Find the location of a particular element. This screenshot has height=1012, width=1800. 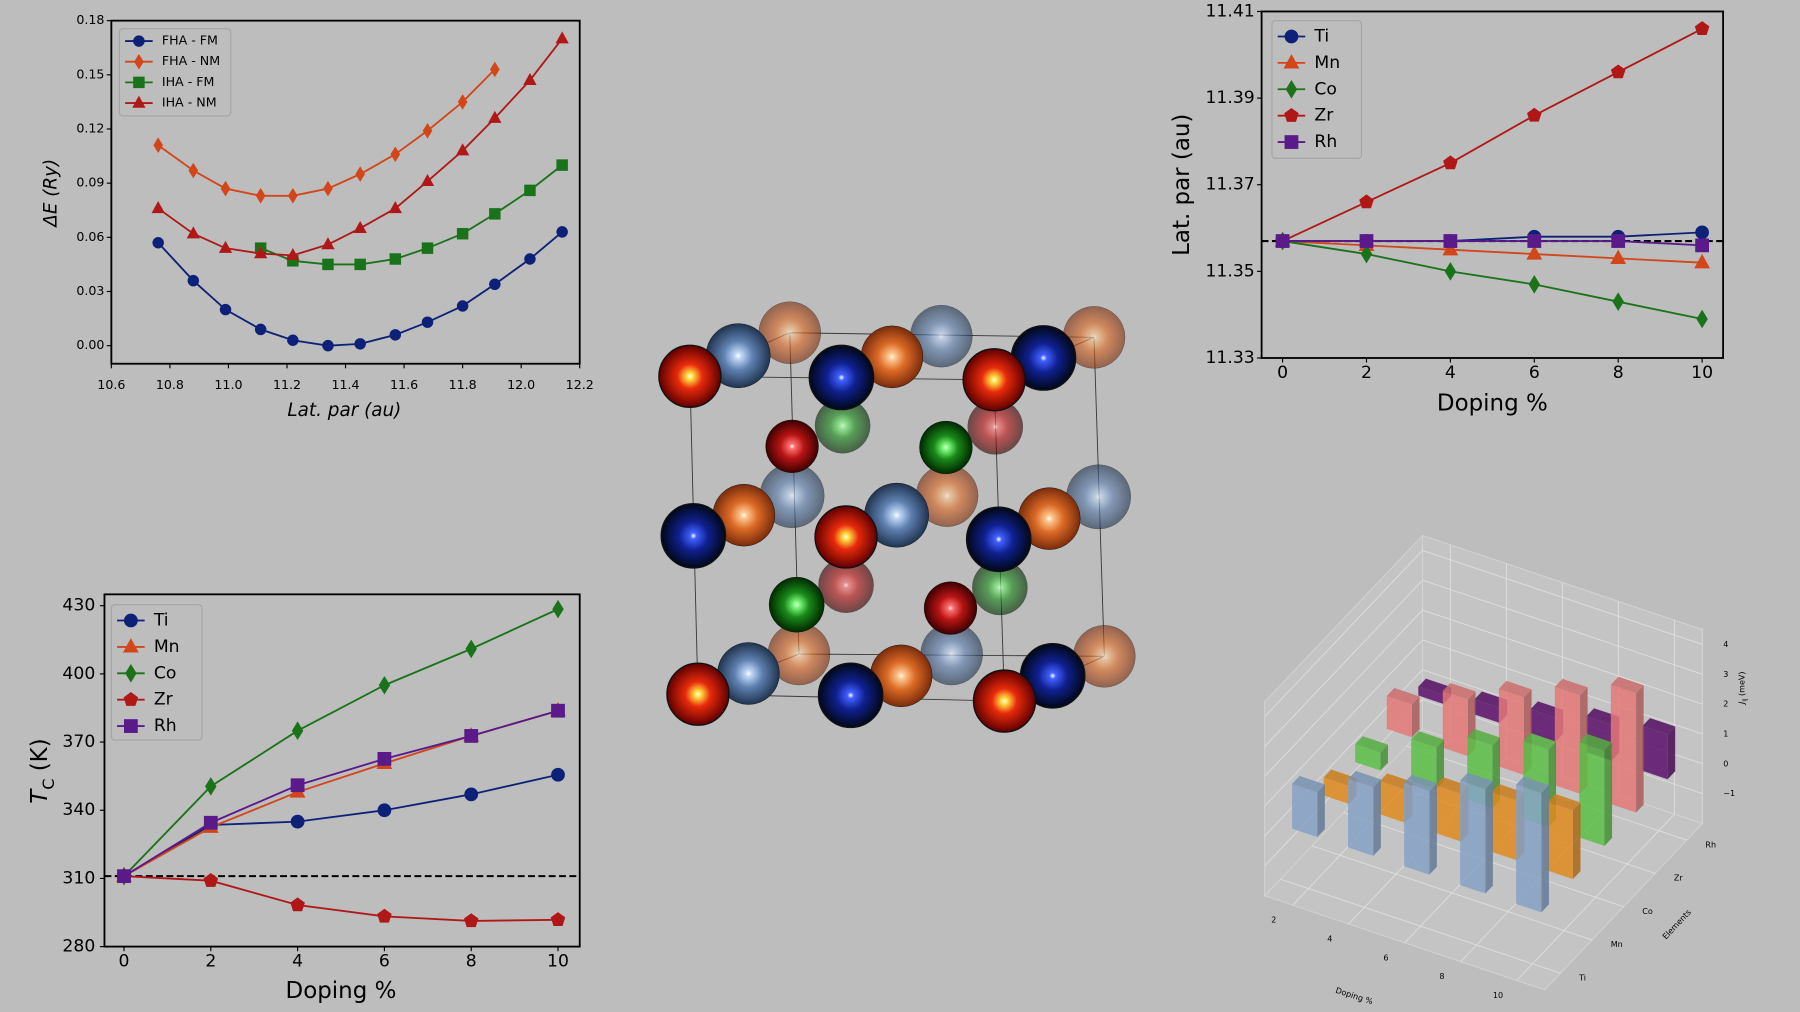

z-axis-label: Jij (meV) is located at coordinates (1742, 688).